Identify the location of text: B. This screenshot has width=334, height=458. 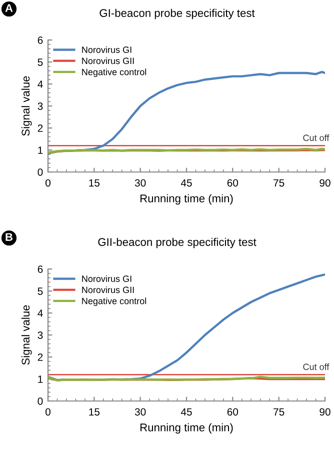
(9, 237).